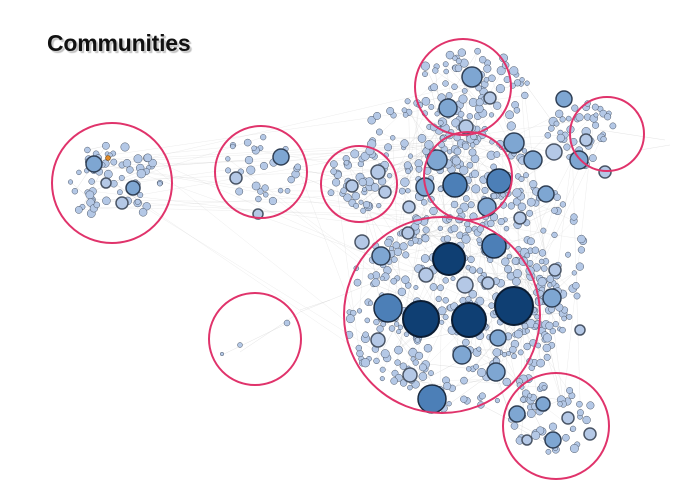 The width and height of the screenshot is (675, 485). I want to click on outlier-node, so click(222, 354).